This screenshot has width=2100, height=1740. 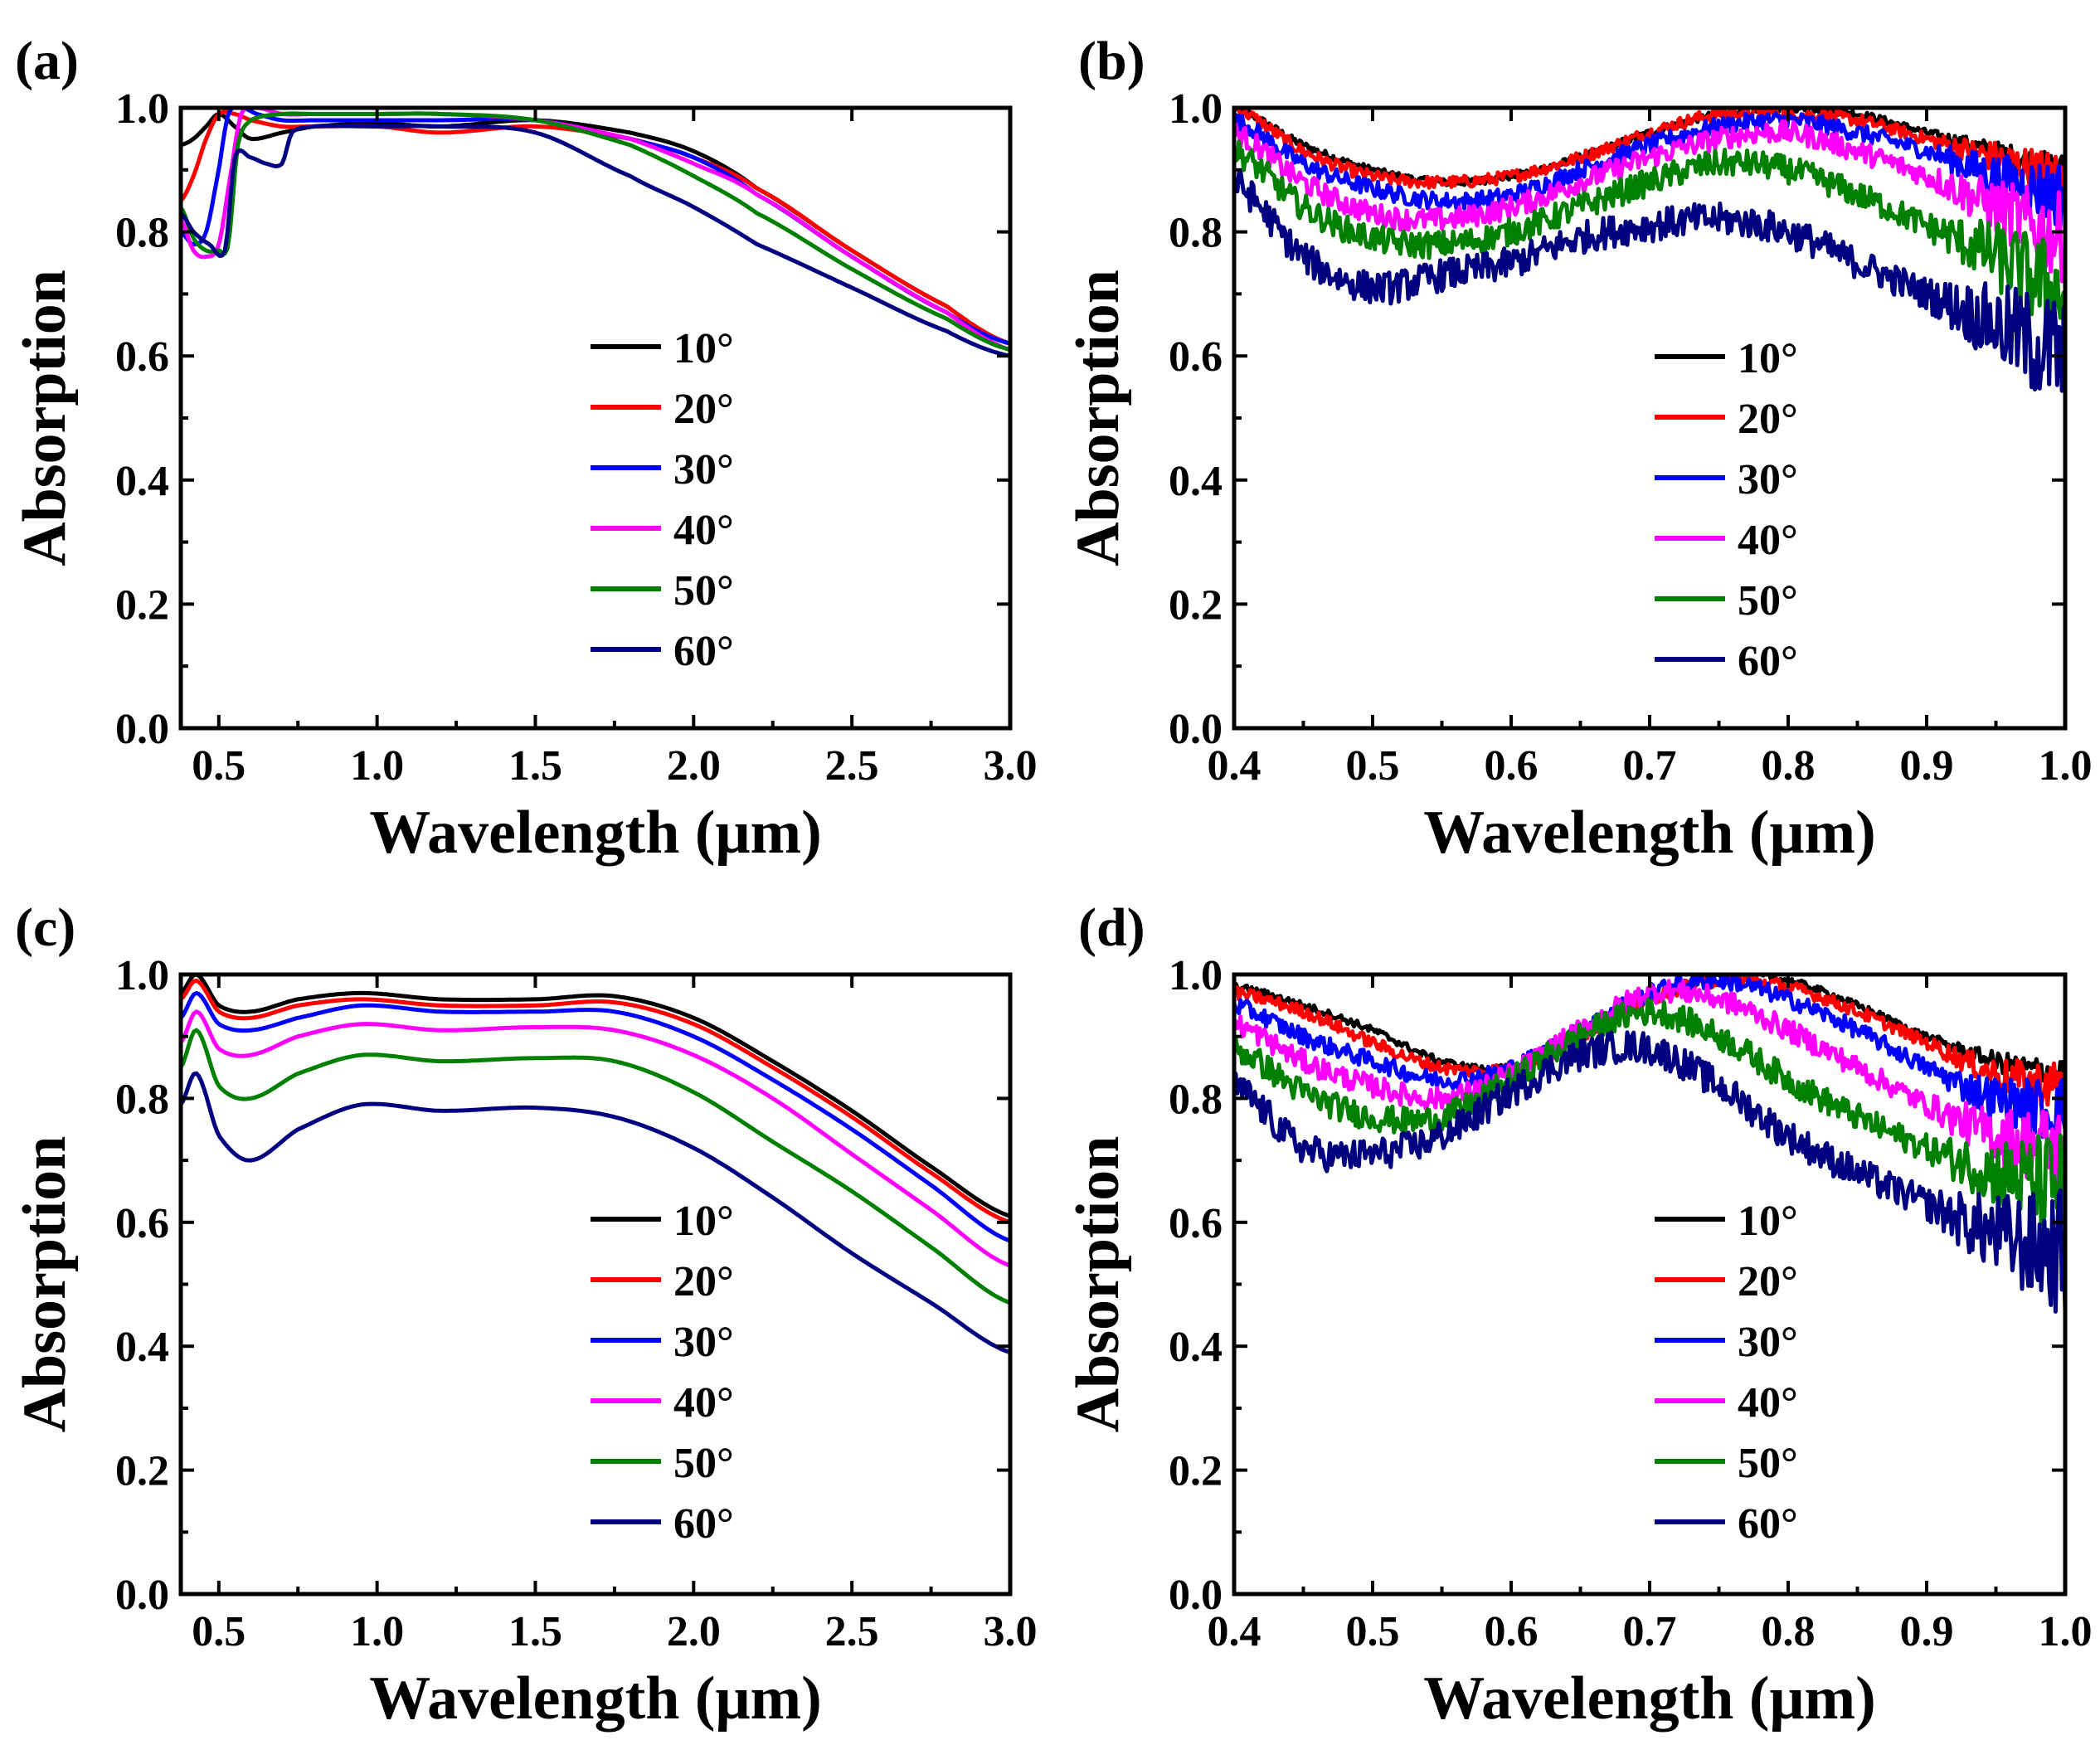 What do you see at coordinates (1512, 1631) in the screenshot?
I see `x-tick-label: 0.6` at bounding box center [1512, 1631].